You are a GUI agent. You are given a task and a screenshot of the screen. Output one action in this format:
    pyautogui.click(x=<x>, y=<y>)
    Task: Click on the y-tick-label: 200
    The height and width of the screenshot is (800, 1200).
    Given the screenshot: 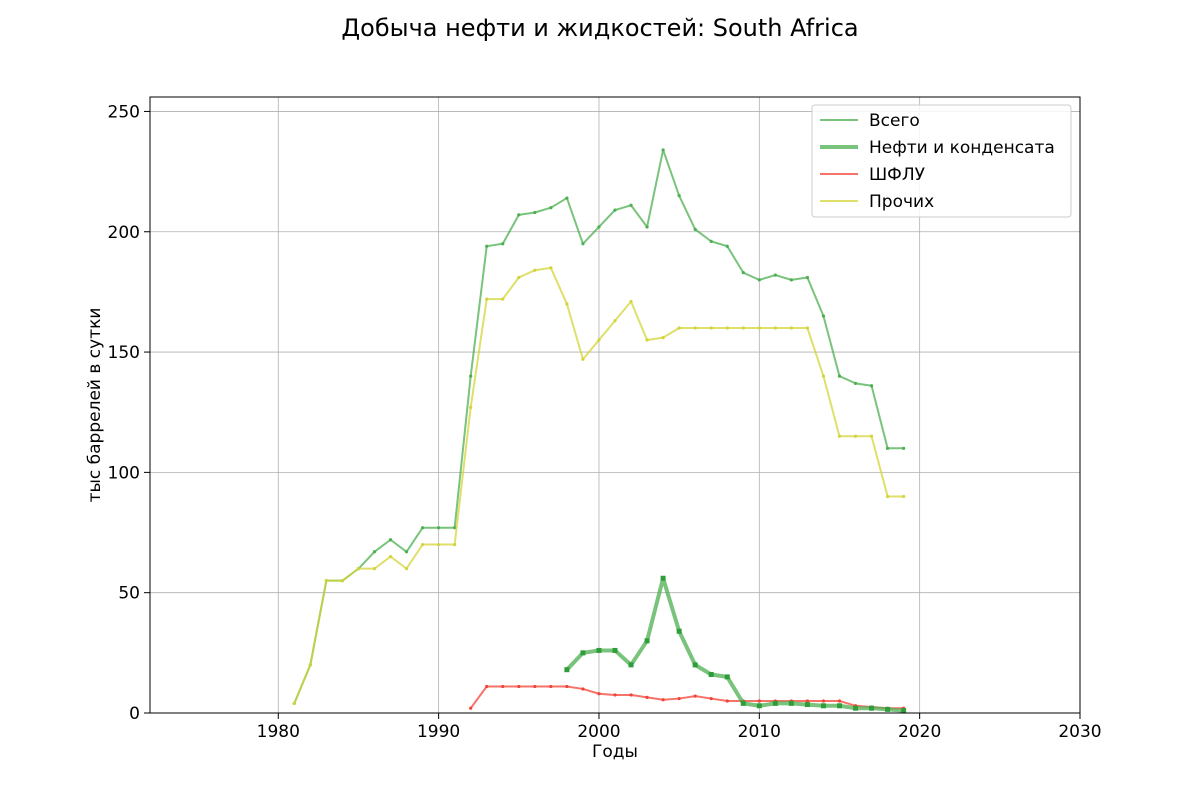 What is the action you would take?
    pyautogui.click(x=124, y=233)
    